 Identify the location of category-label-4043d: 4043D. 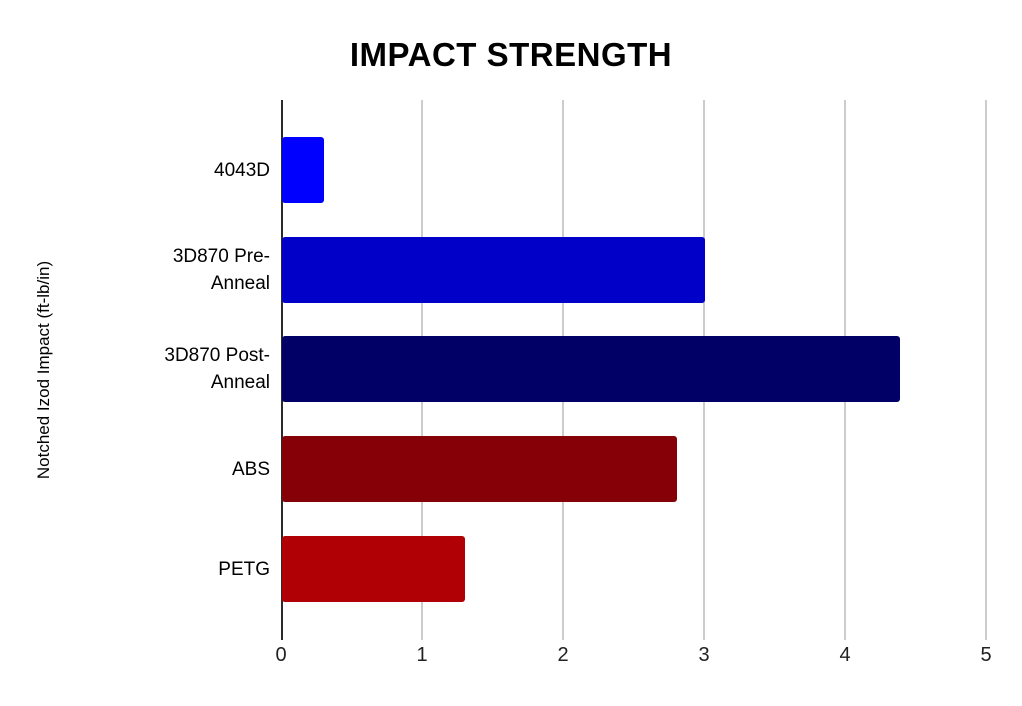
(185, 170).